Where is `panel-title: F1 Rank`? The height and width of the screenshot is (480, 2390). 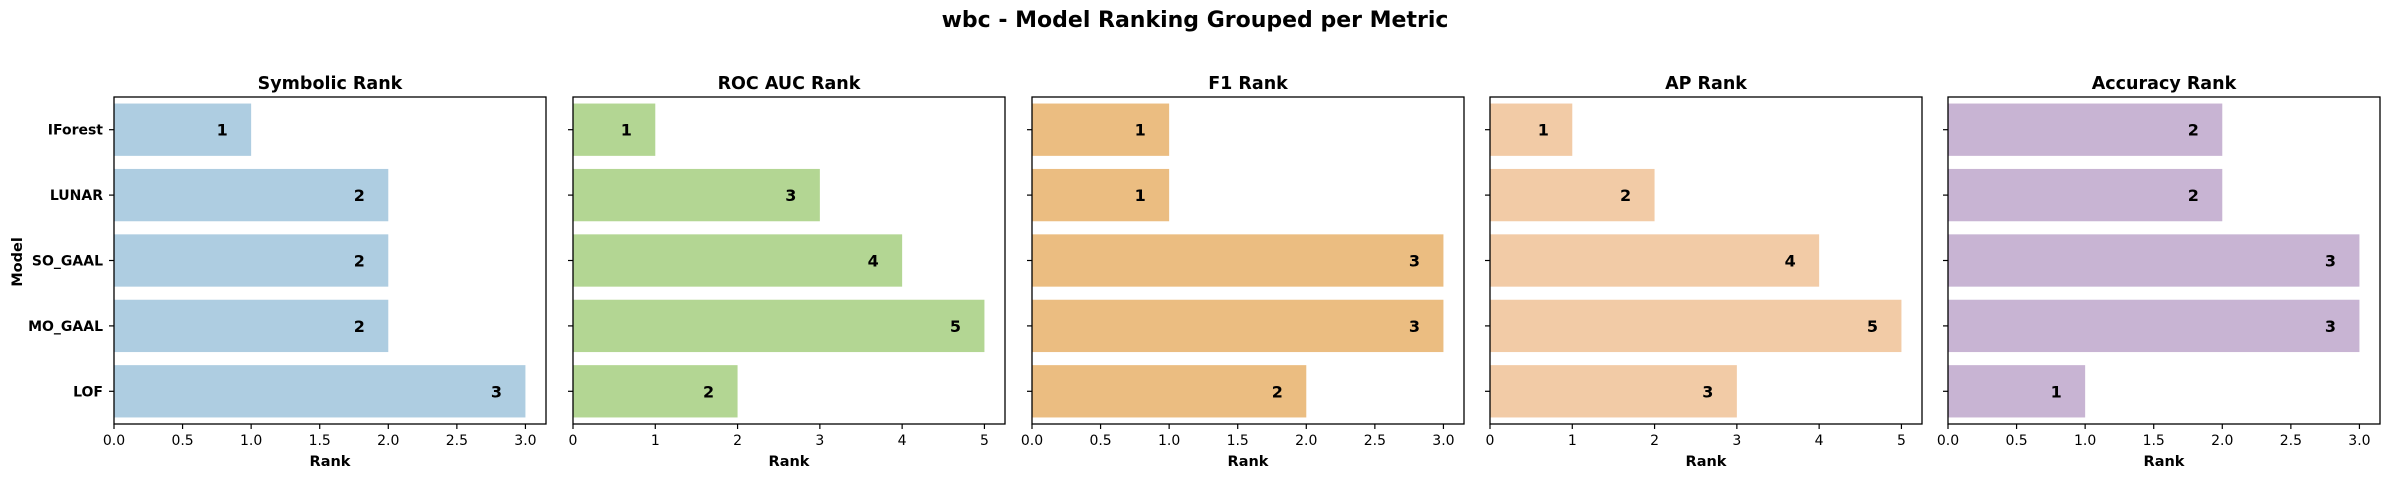 panel-title: F1 Rank is located at coordinates (1248, 84).